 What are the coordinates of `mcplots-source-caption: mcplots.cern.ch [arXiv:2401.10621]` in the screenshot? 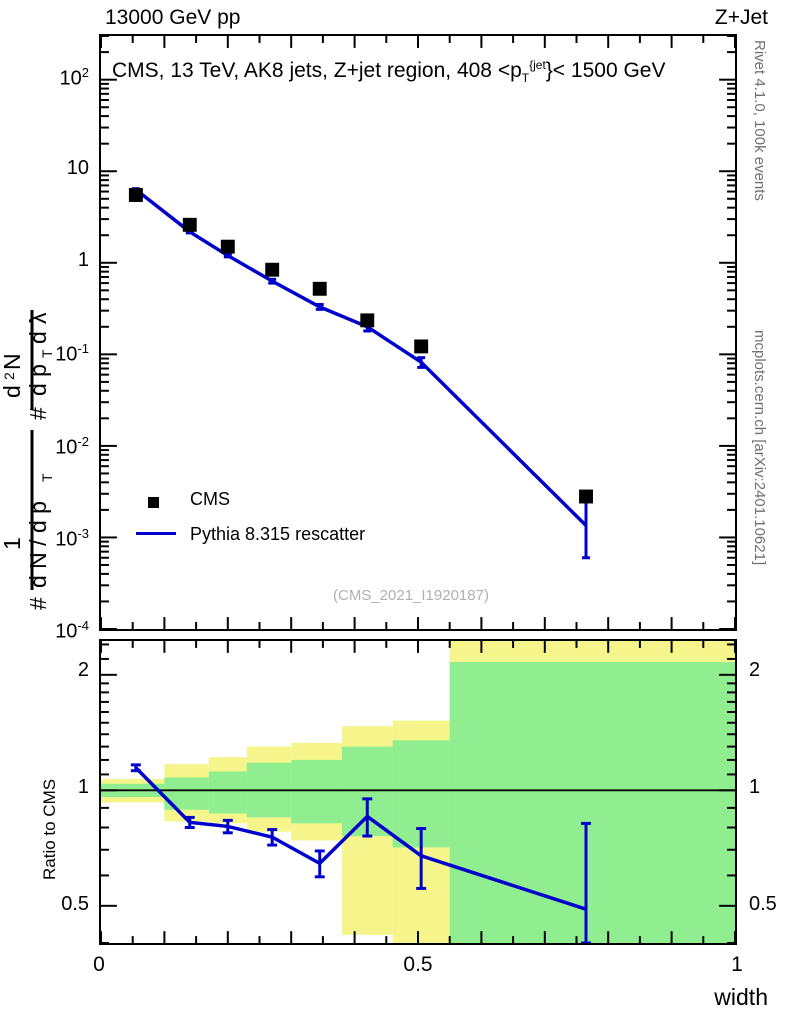 It's located at (759, 448).